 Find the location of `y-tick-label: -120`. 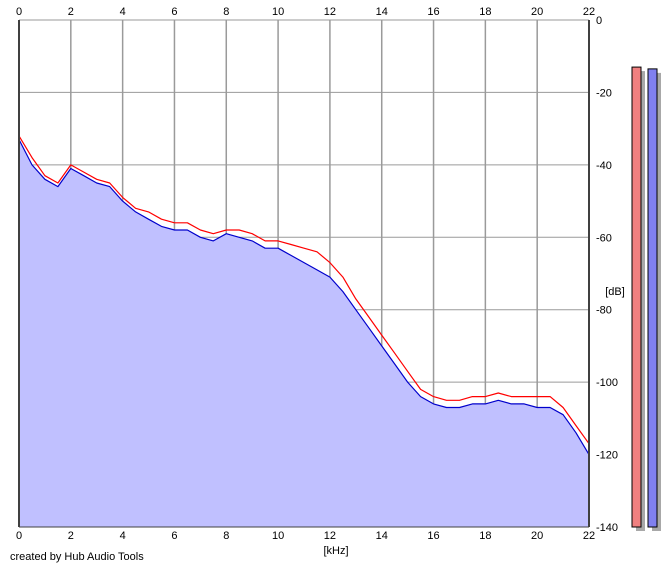

y-tick-label: -120 is located at coordinates (607, 456).